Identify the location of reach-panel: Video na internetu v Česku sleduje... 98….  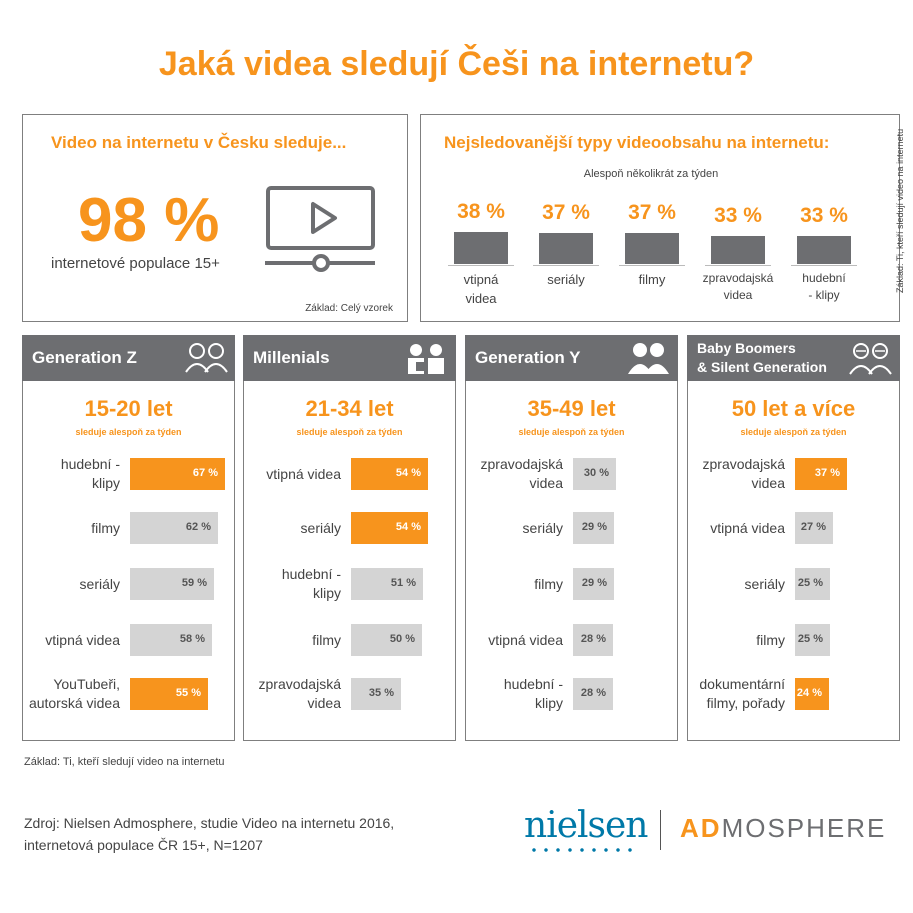
(215, 218).